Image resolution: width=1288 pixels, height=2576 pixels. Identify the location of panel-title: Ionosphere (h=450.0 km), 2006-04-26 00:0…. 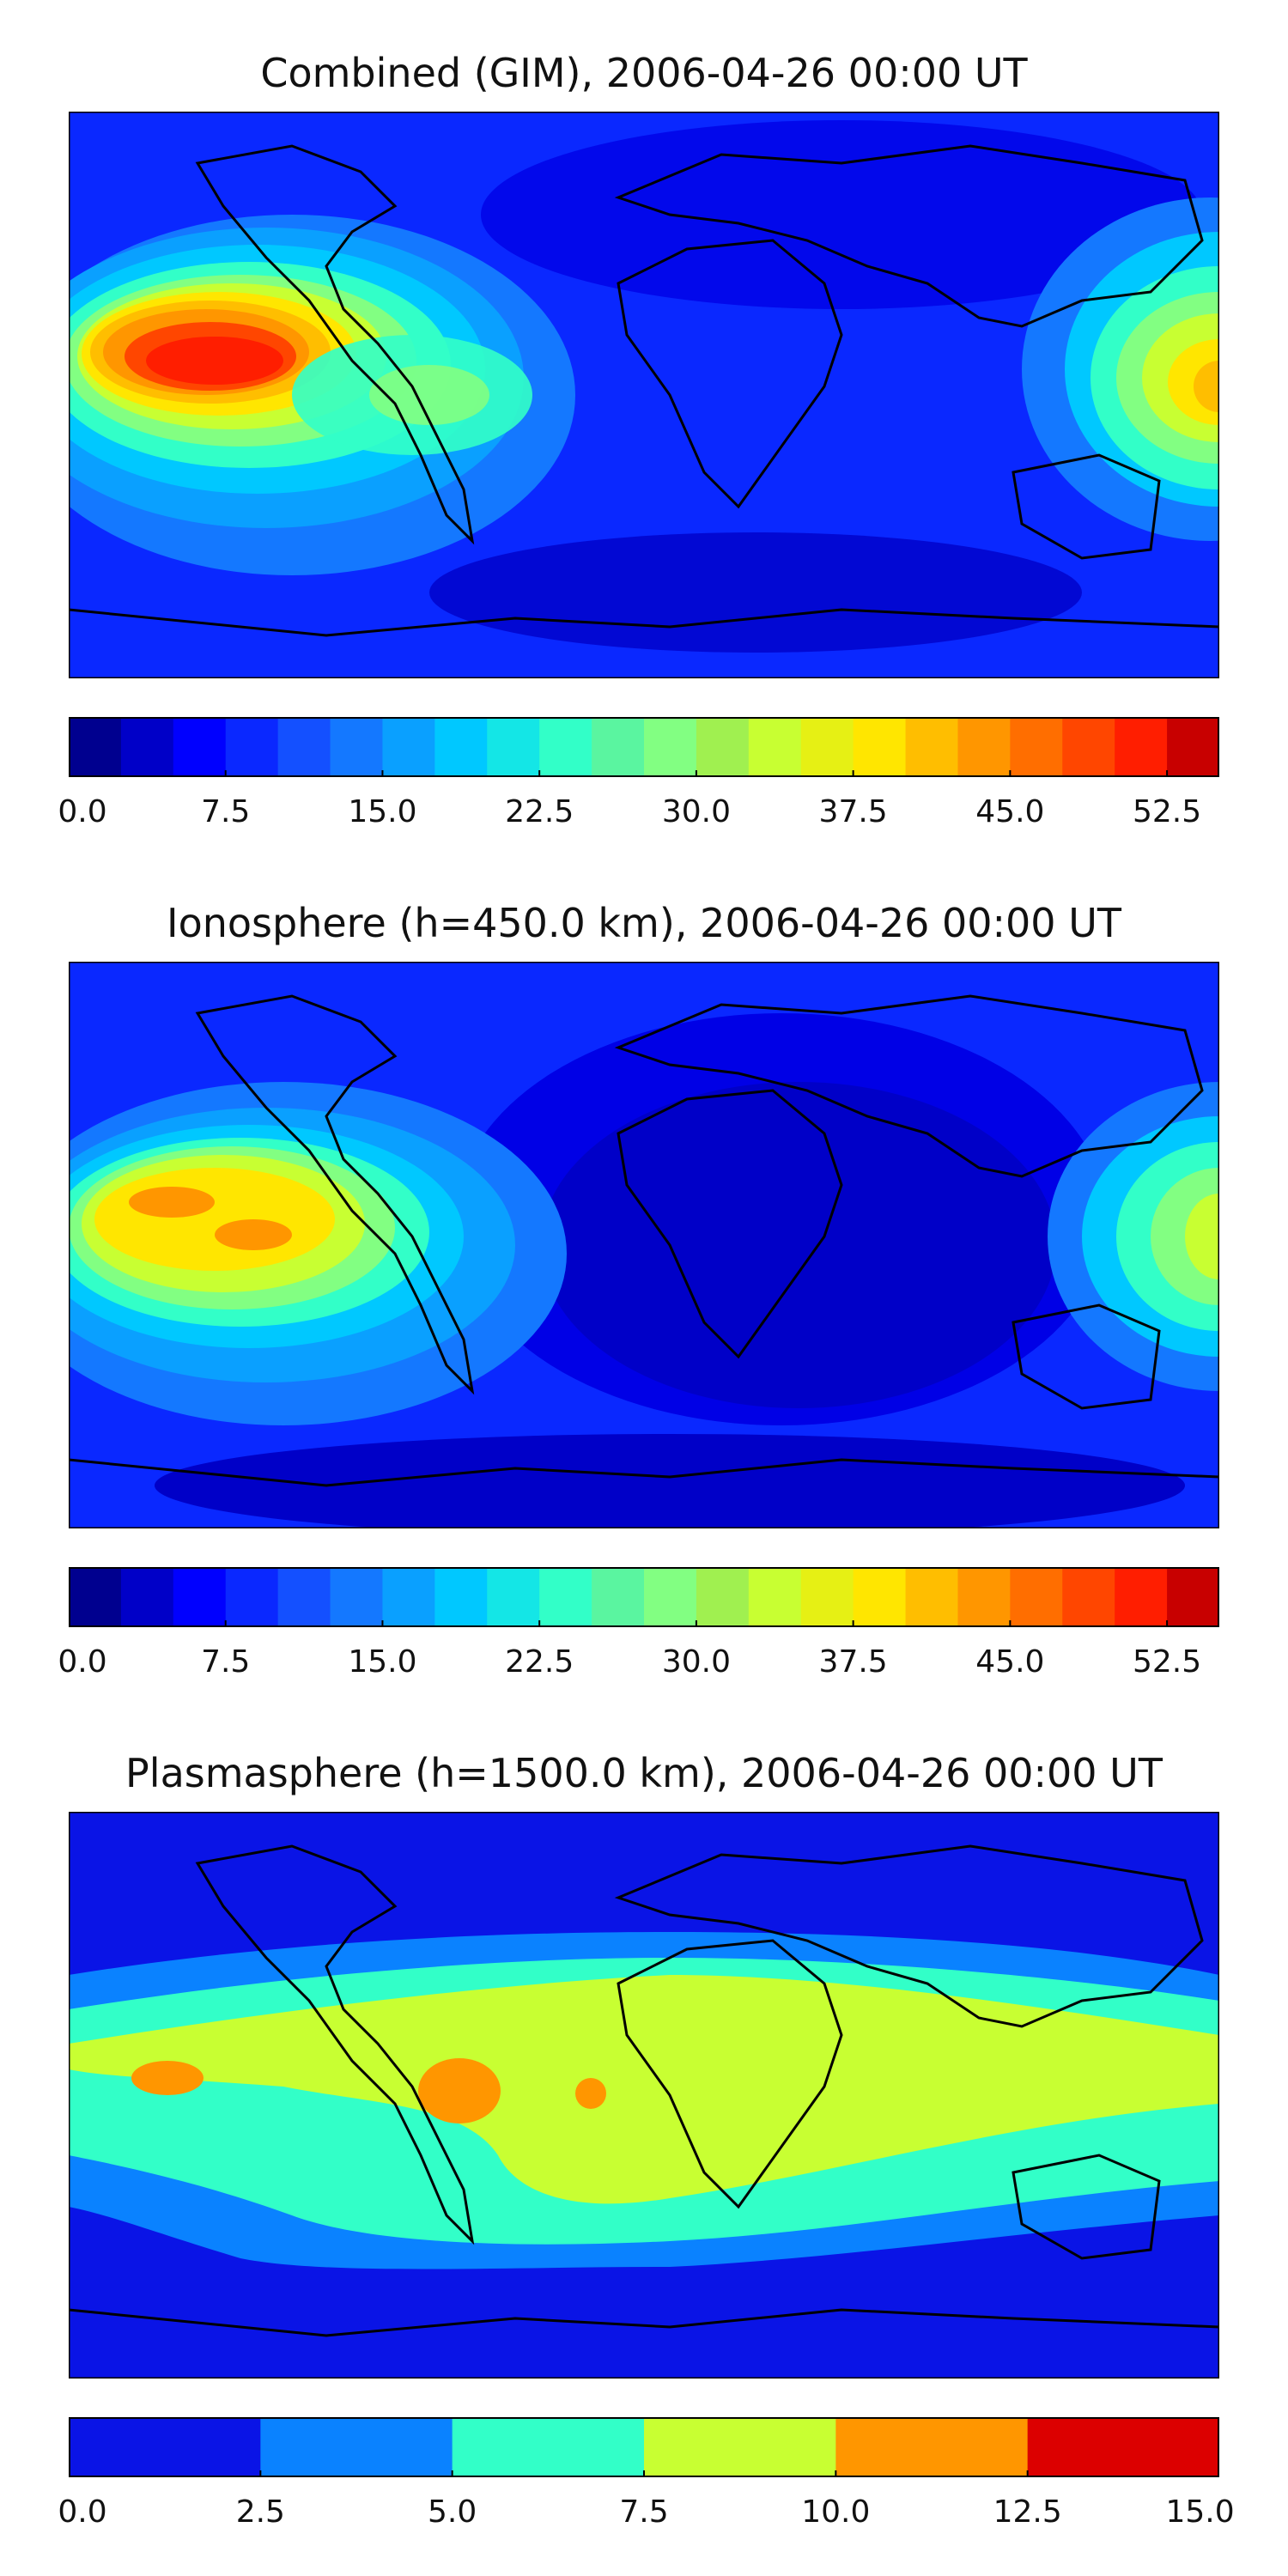
(644, 923).